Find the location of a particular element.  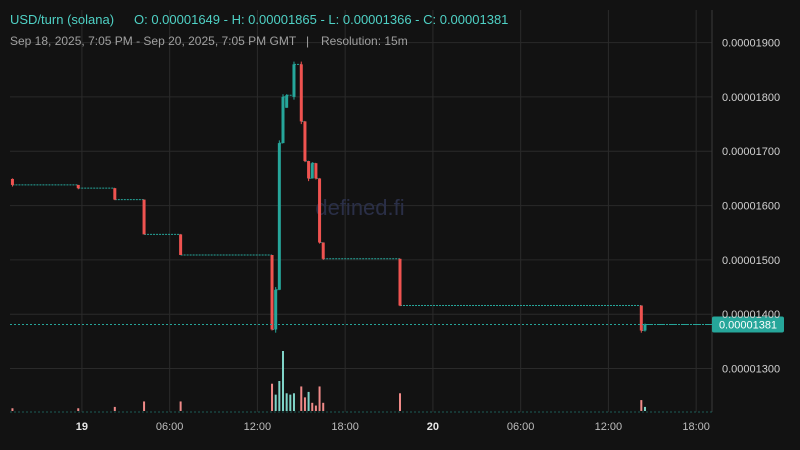

x-tick-label: 19 is located at coordinates (82, 427).